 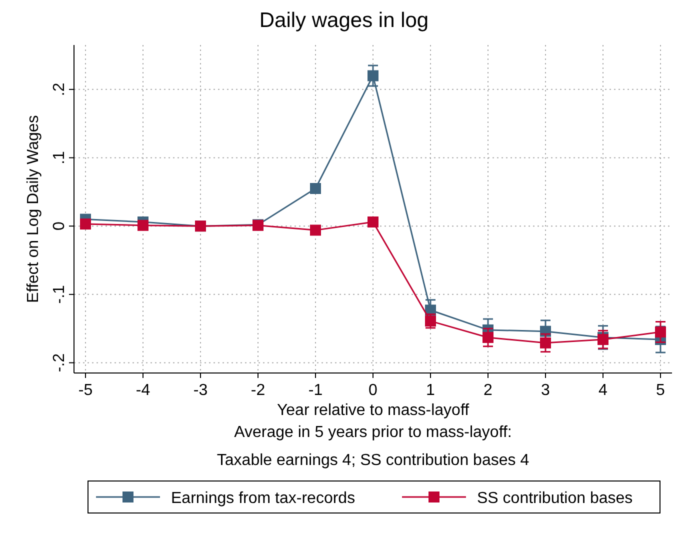 What do you see at coordinates (263, 498) in the screenshot?
I see `legend-label: Earnings from tax-records` at bounding box center [263, 498].